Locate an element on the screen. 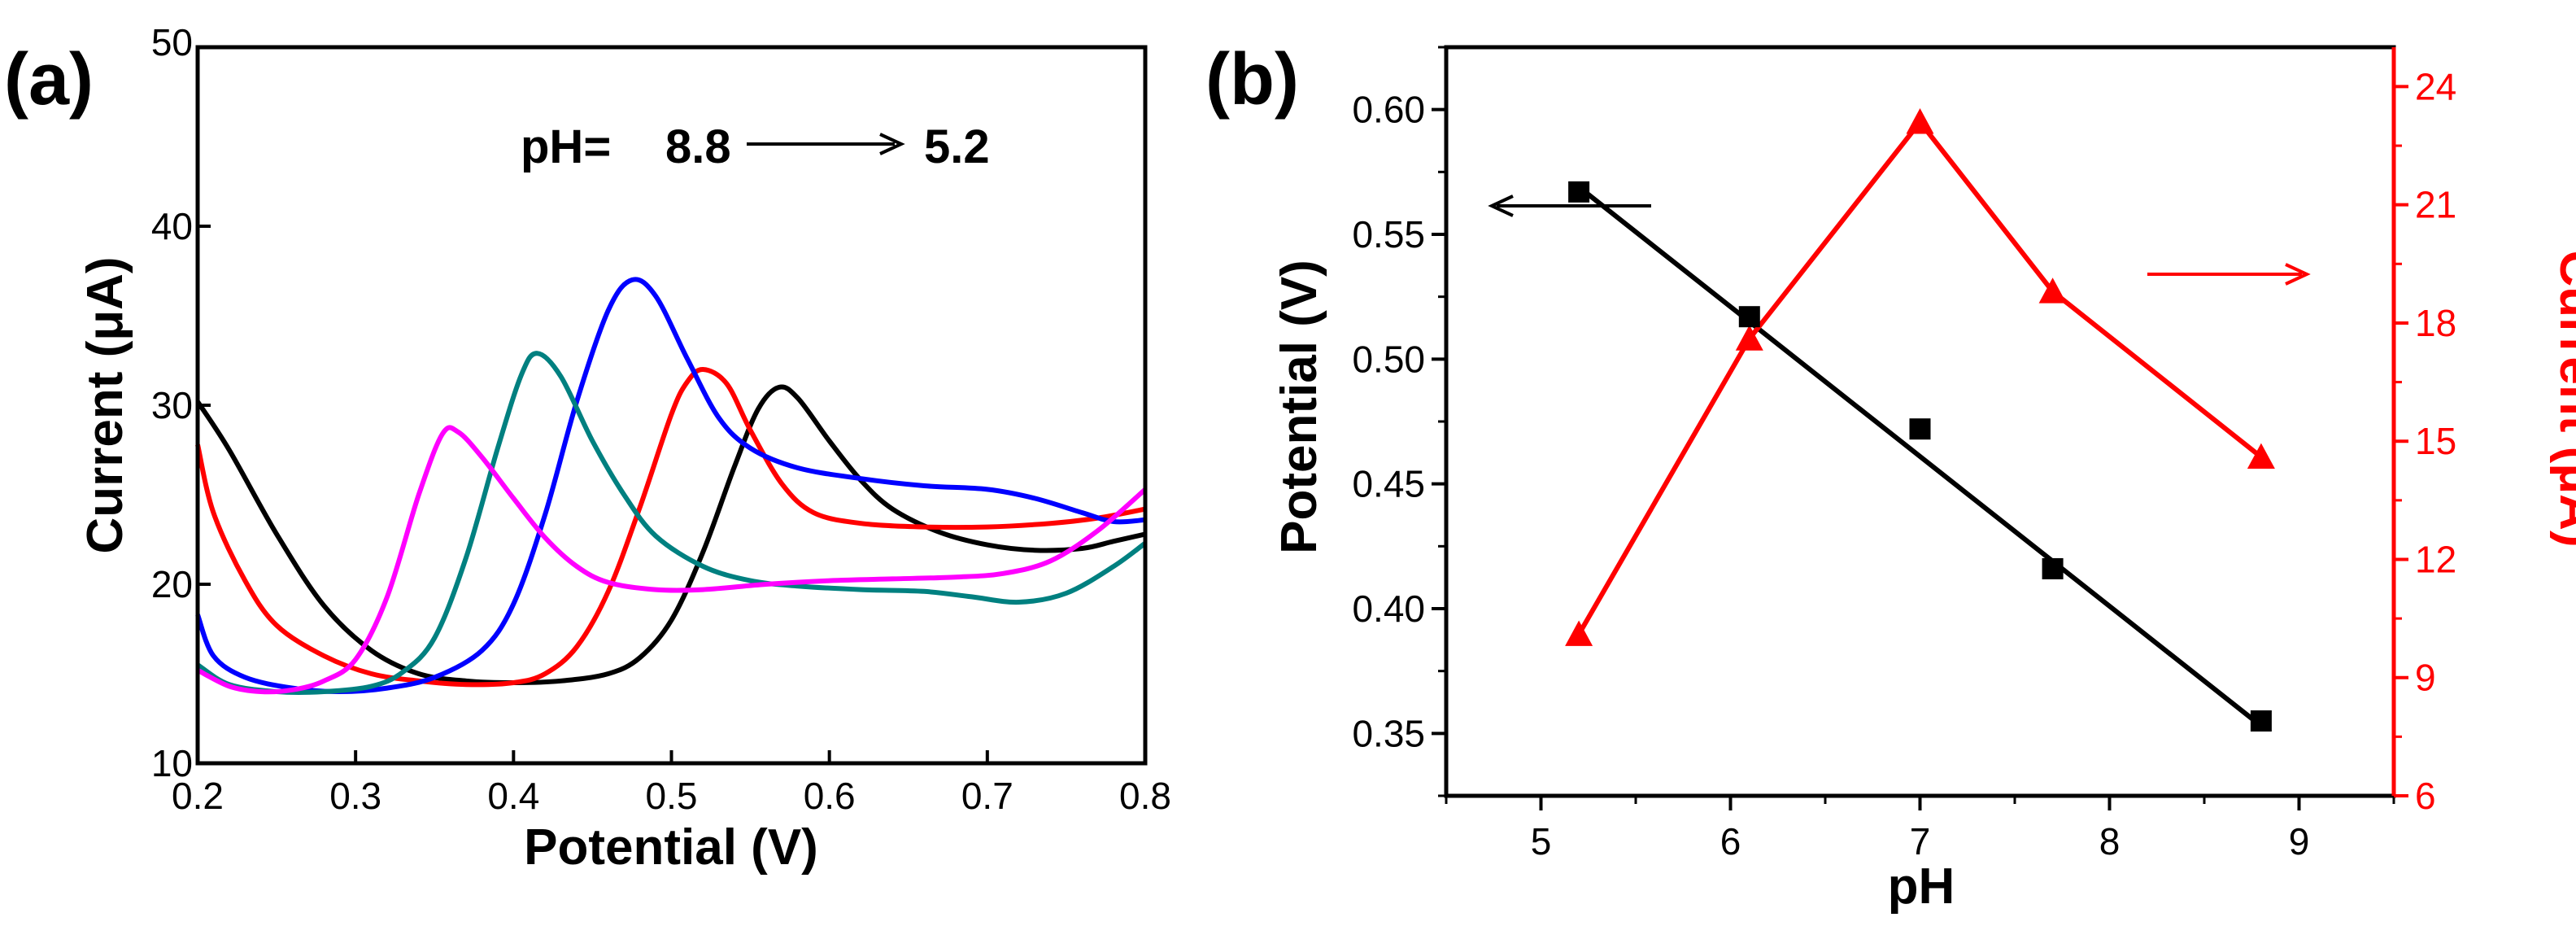 This screenshot has height=926, width=2576. panel-b-left-y-tick-label: 0.35 is located at coordinates (1388, 733).